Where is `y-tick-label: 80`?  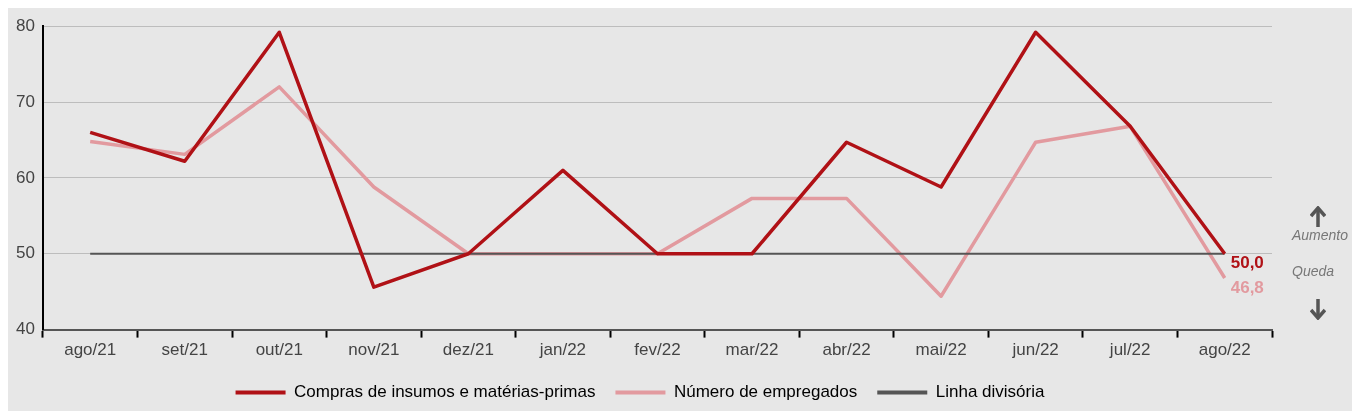 y-tick-label: 80 is located at coordinates (25, 25).